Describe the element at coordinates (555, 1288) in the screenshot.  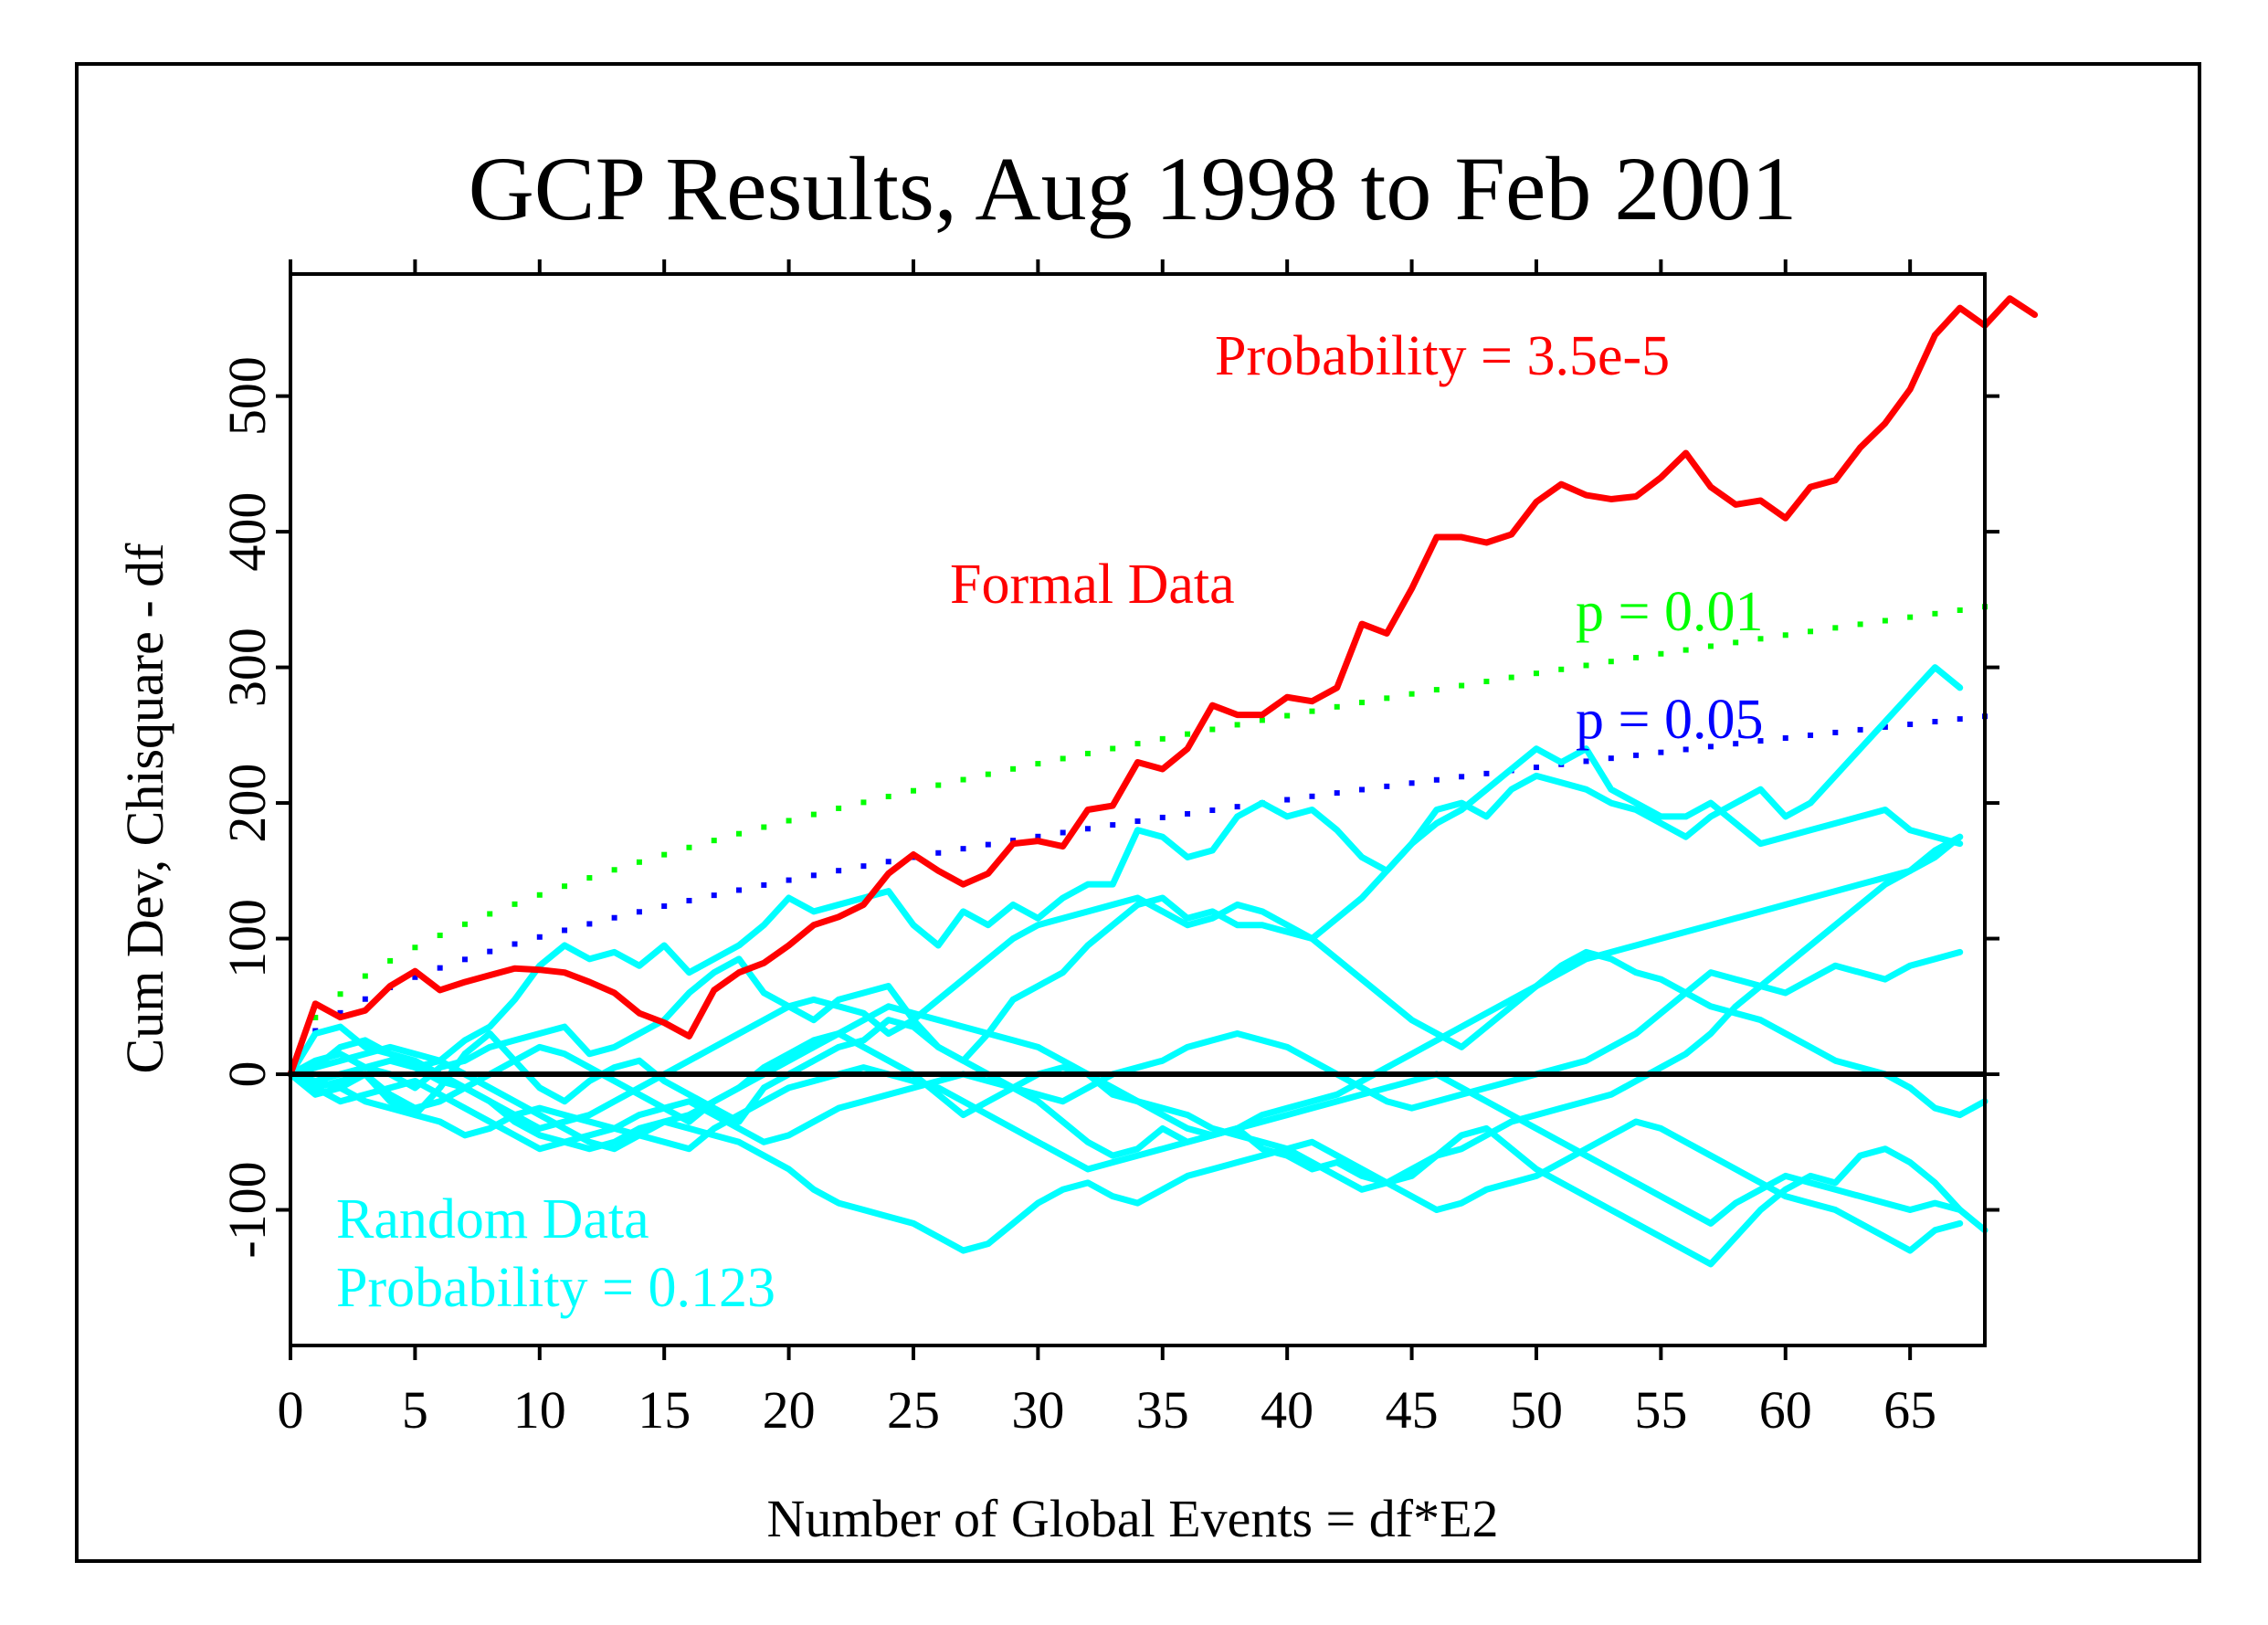
I see `random-probability-label: Probability = 0.123` at that location.